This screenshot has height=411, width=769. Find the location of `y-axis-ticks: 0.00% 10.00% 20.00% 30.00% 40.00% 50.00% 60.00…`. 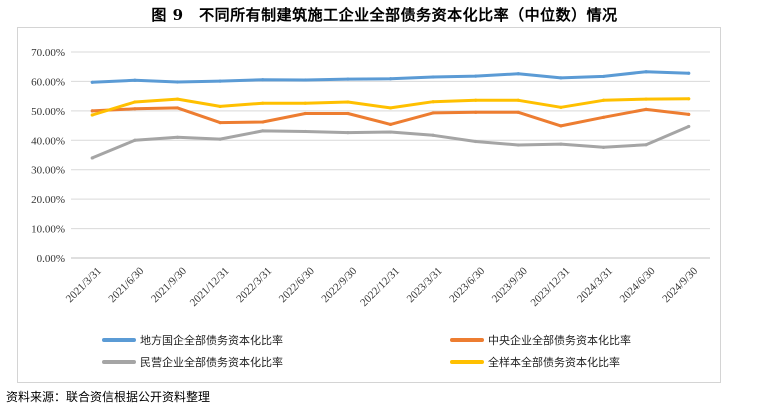

y-axis-ticks: 0.00% 10.00% 20.00% 30.00% 40.00% 50.00% 60.00… is located at coordinates (48, 156).